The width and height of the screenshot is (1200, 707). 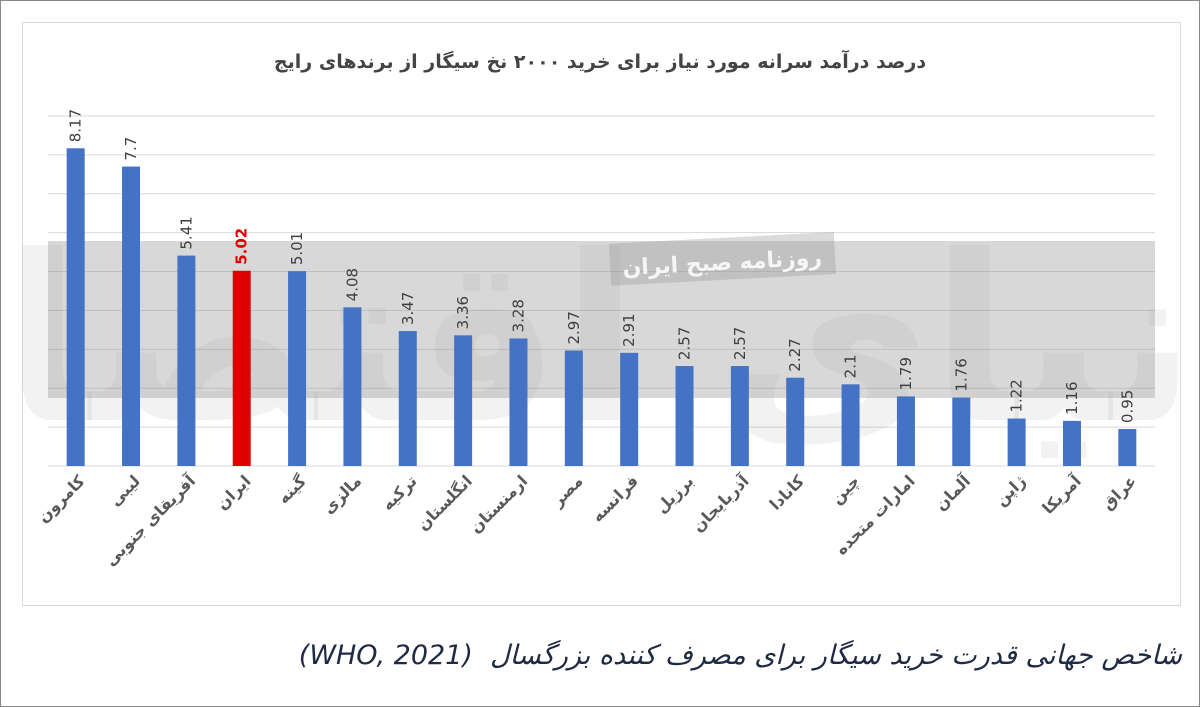 What do you see at coordinates (629, 329) in the screenshot?
I see `data-label: 2.91` at bounding box center [629, 329].